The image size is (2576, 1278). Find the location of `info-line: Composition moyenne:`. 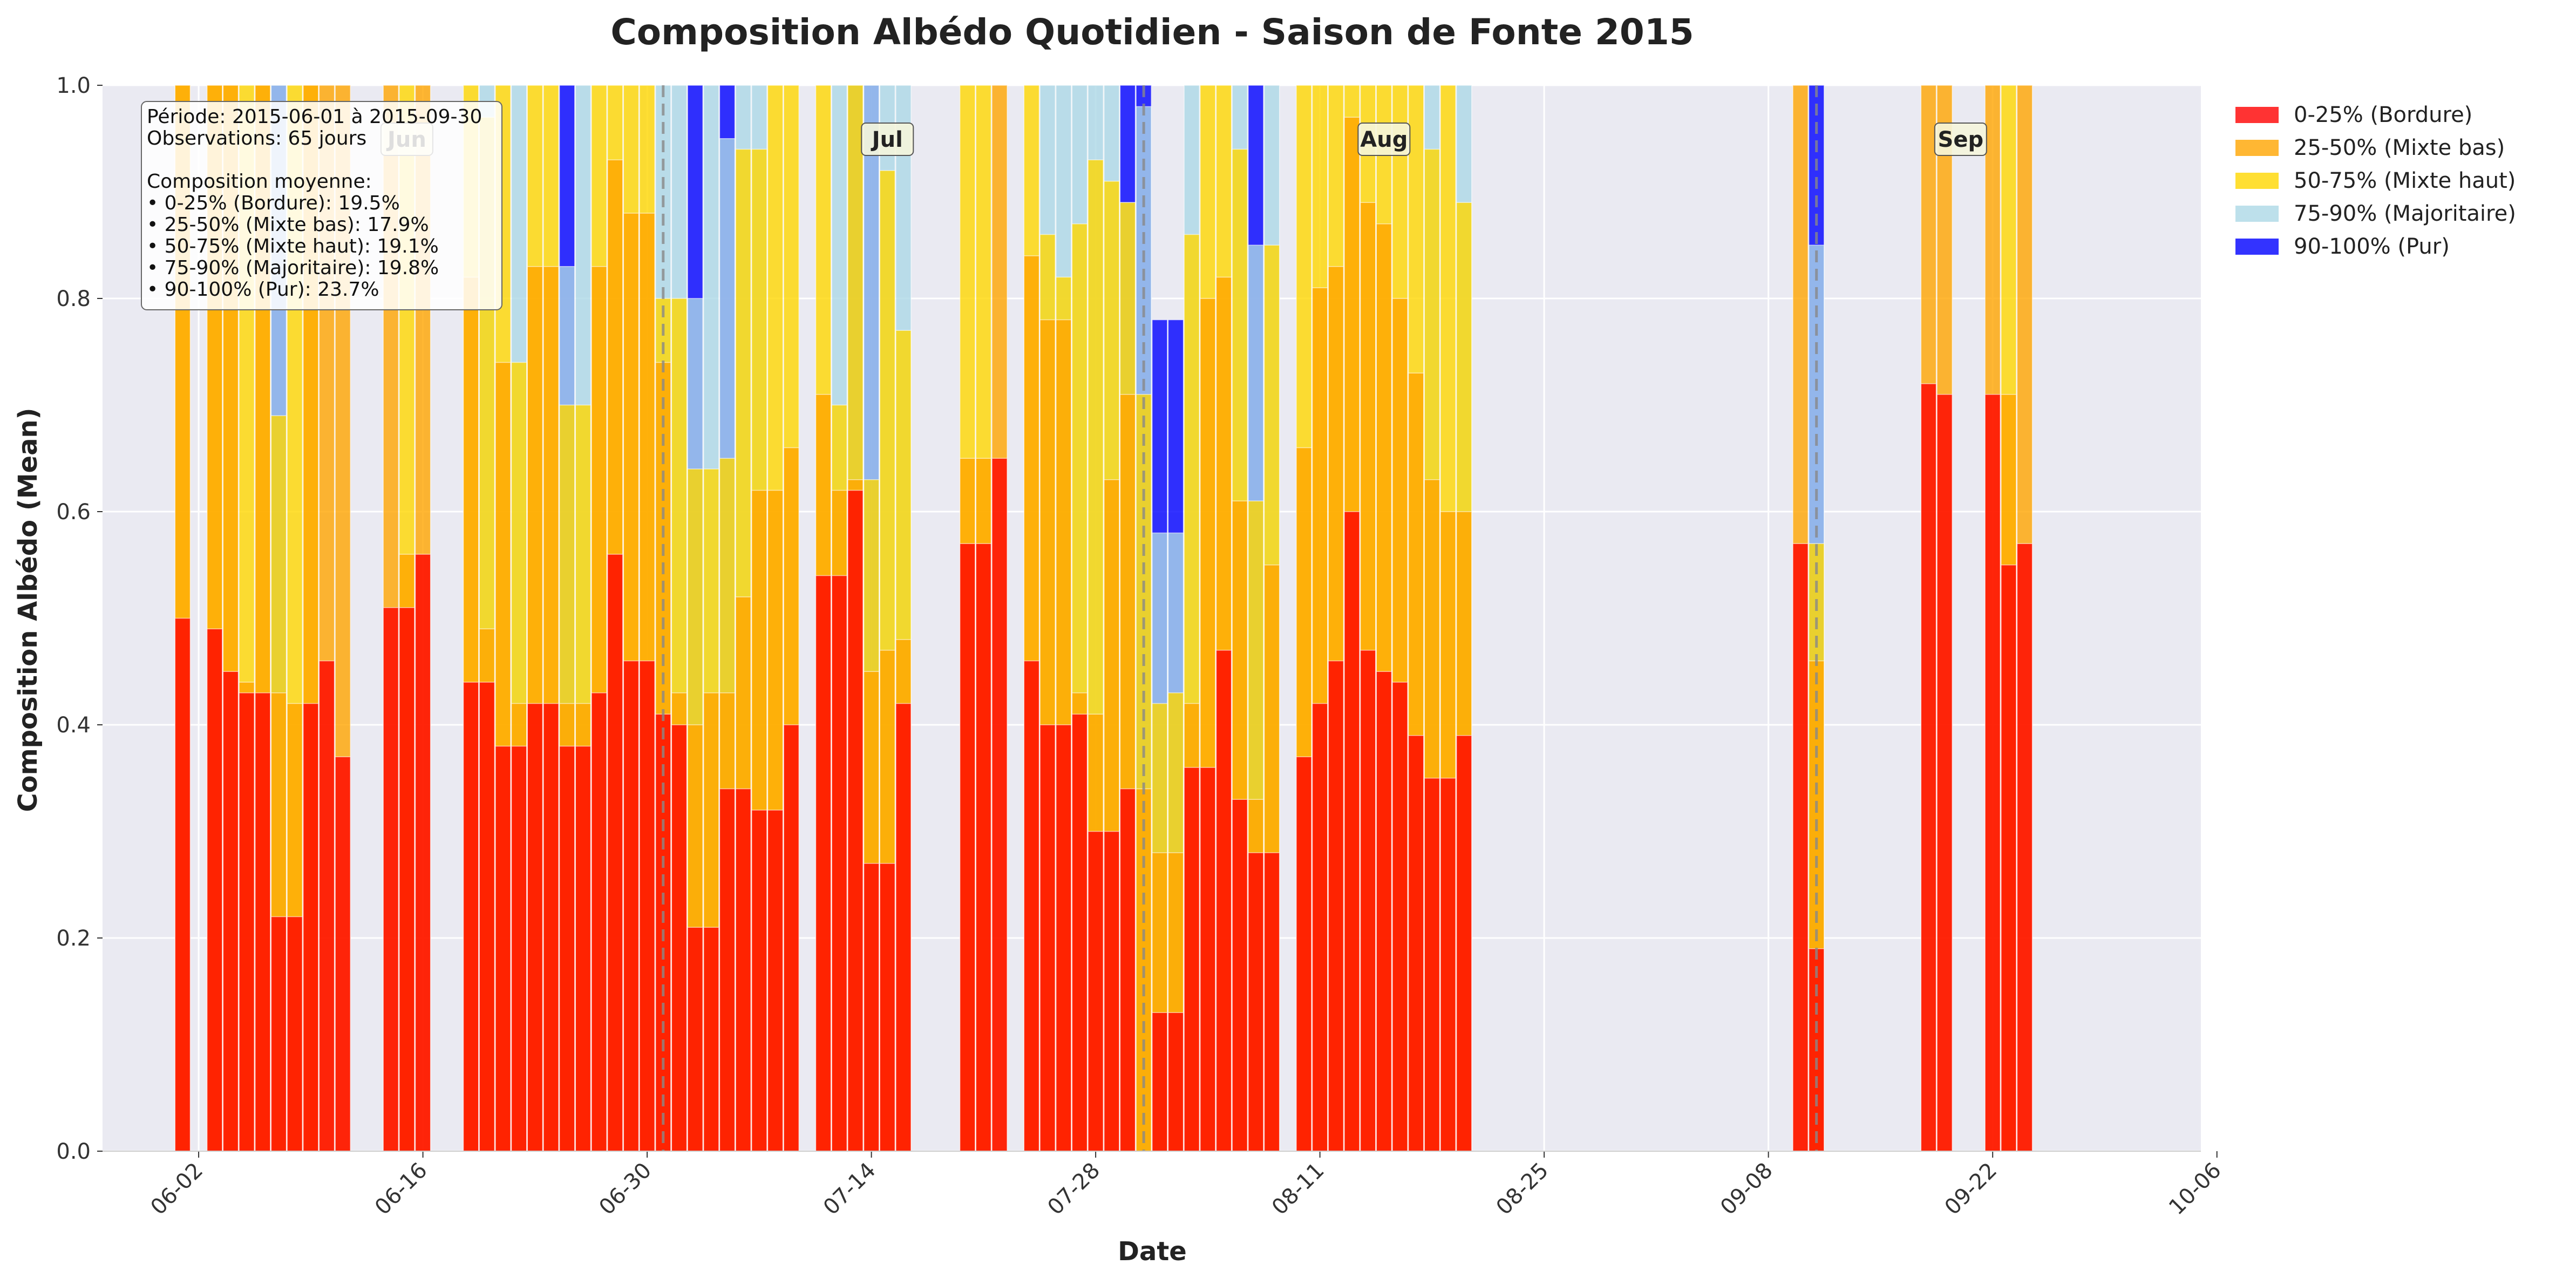

info-line: Composition moyenne: is located at coordinates (259, 182).